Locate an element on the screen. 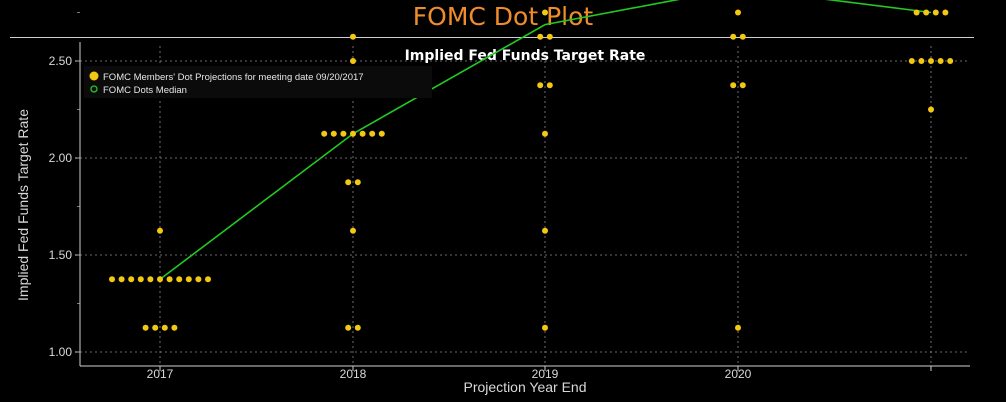 The image size is (1006, 402). x-axis-label: Projection Year End is located at coordinates (525, 387).